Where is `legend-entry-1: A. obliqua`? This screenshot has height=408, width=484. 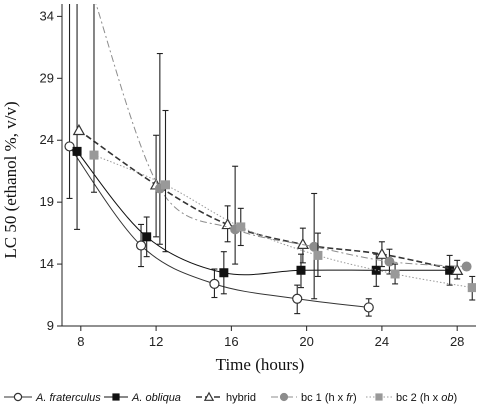 legend-entry-1: A. obliqua is located at coordinates (142, 398).